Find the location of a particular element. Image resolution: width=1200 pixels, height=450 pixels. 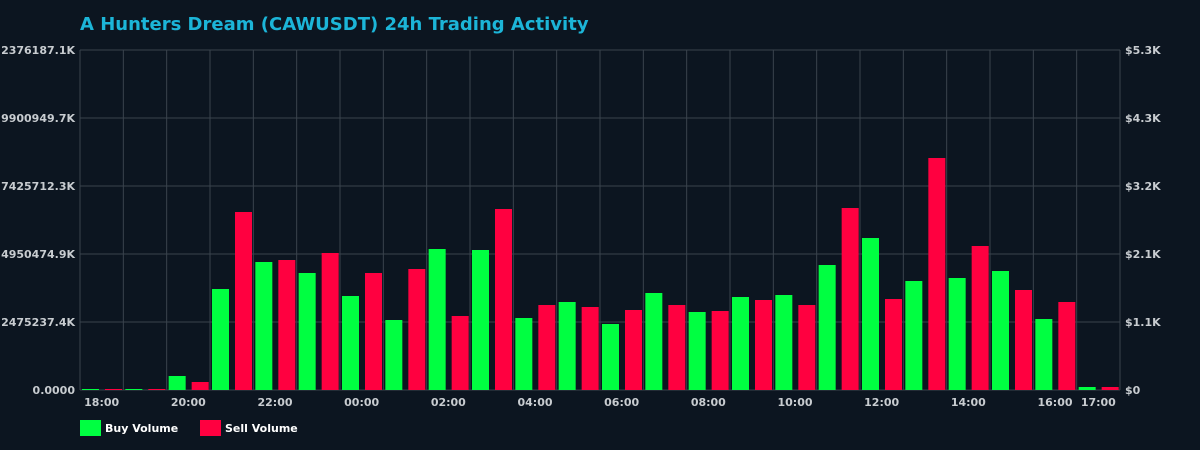

x-tick-label: 18:00 is located at coordinates (101, 402).